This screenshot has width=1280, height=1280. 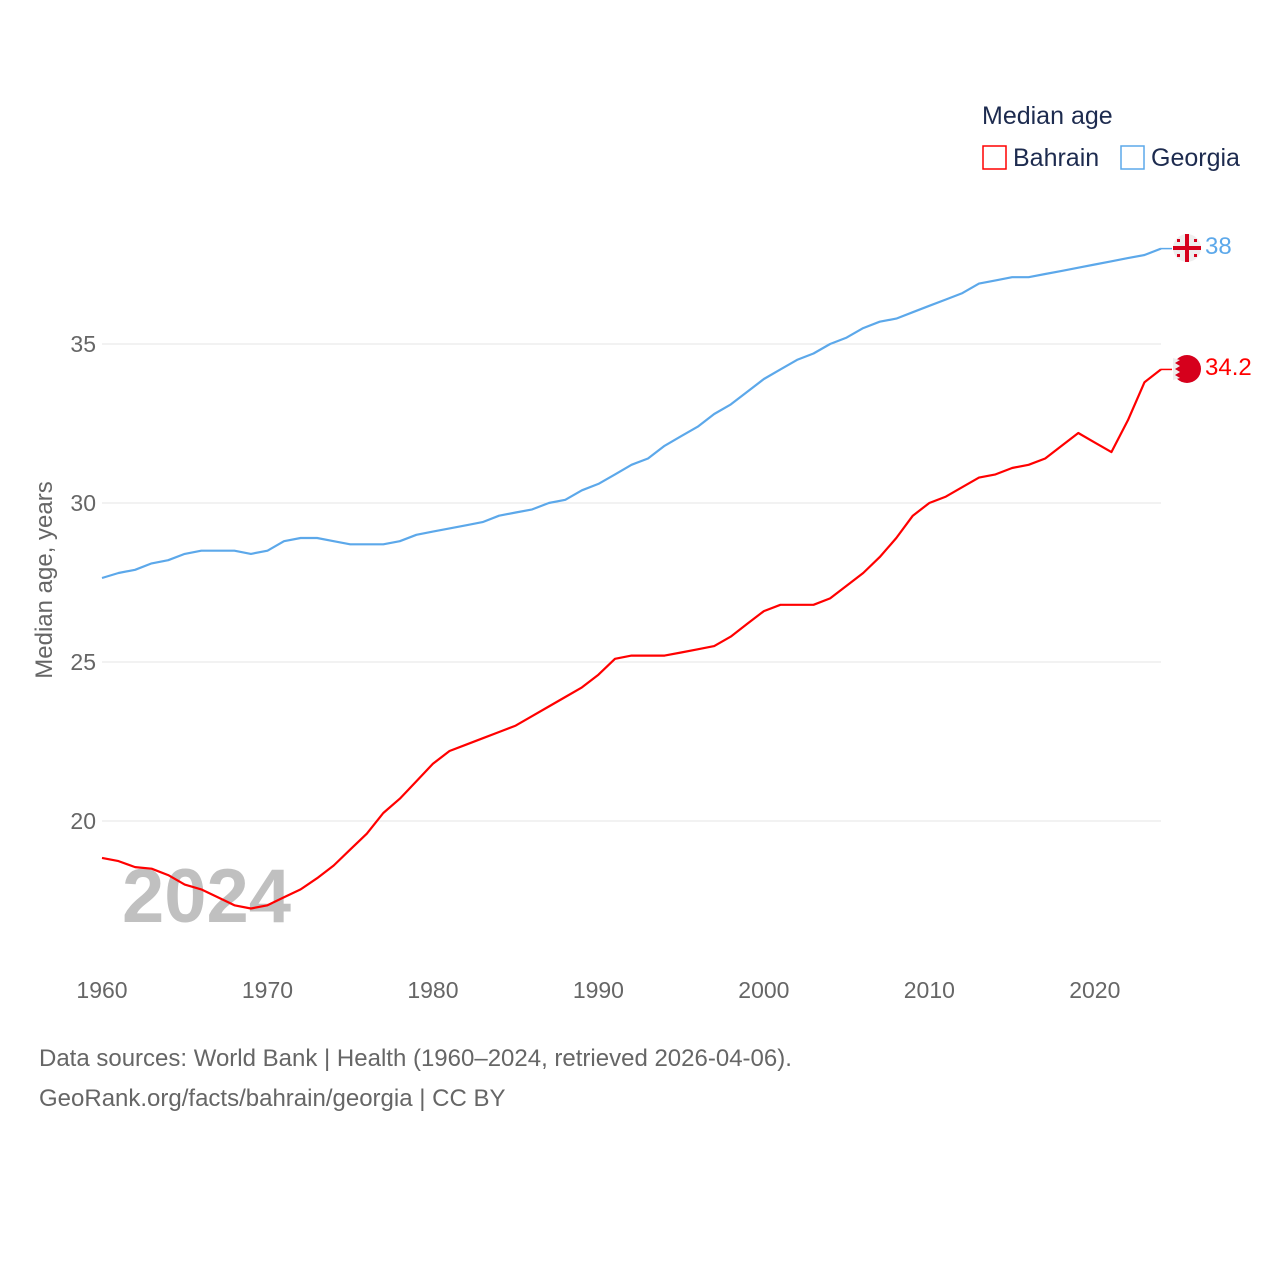 I want to click on x-tick-label-2010: 2010, so click(x=929, y=990).